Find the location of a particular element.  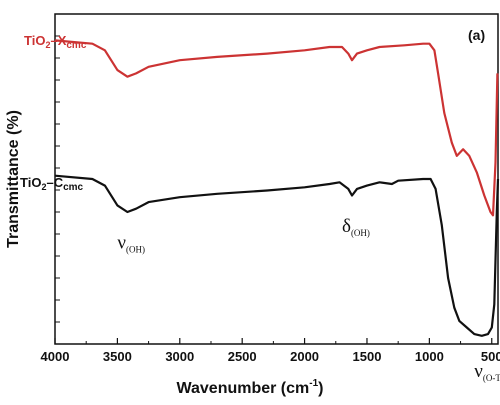

x-tick-label-3000: 3000 is located at coordinates (179, 356).